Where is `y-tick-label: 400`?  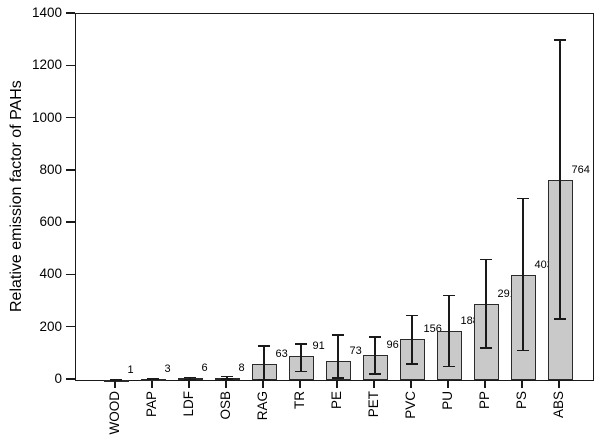
y-tick-label: 400 is located at coordinates (50, 274).